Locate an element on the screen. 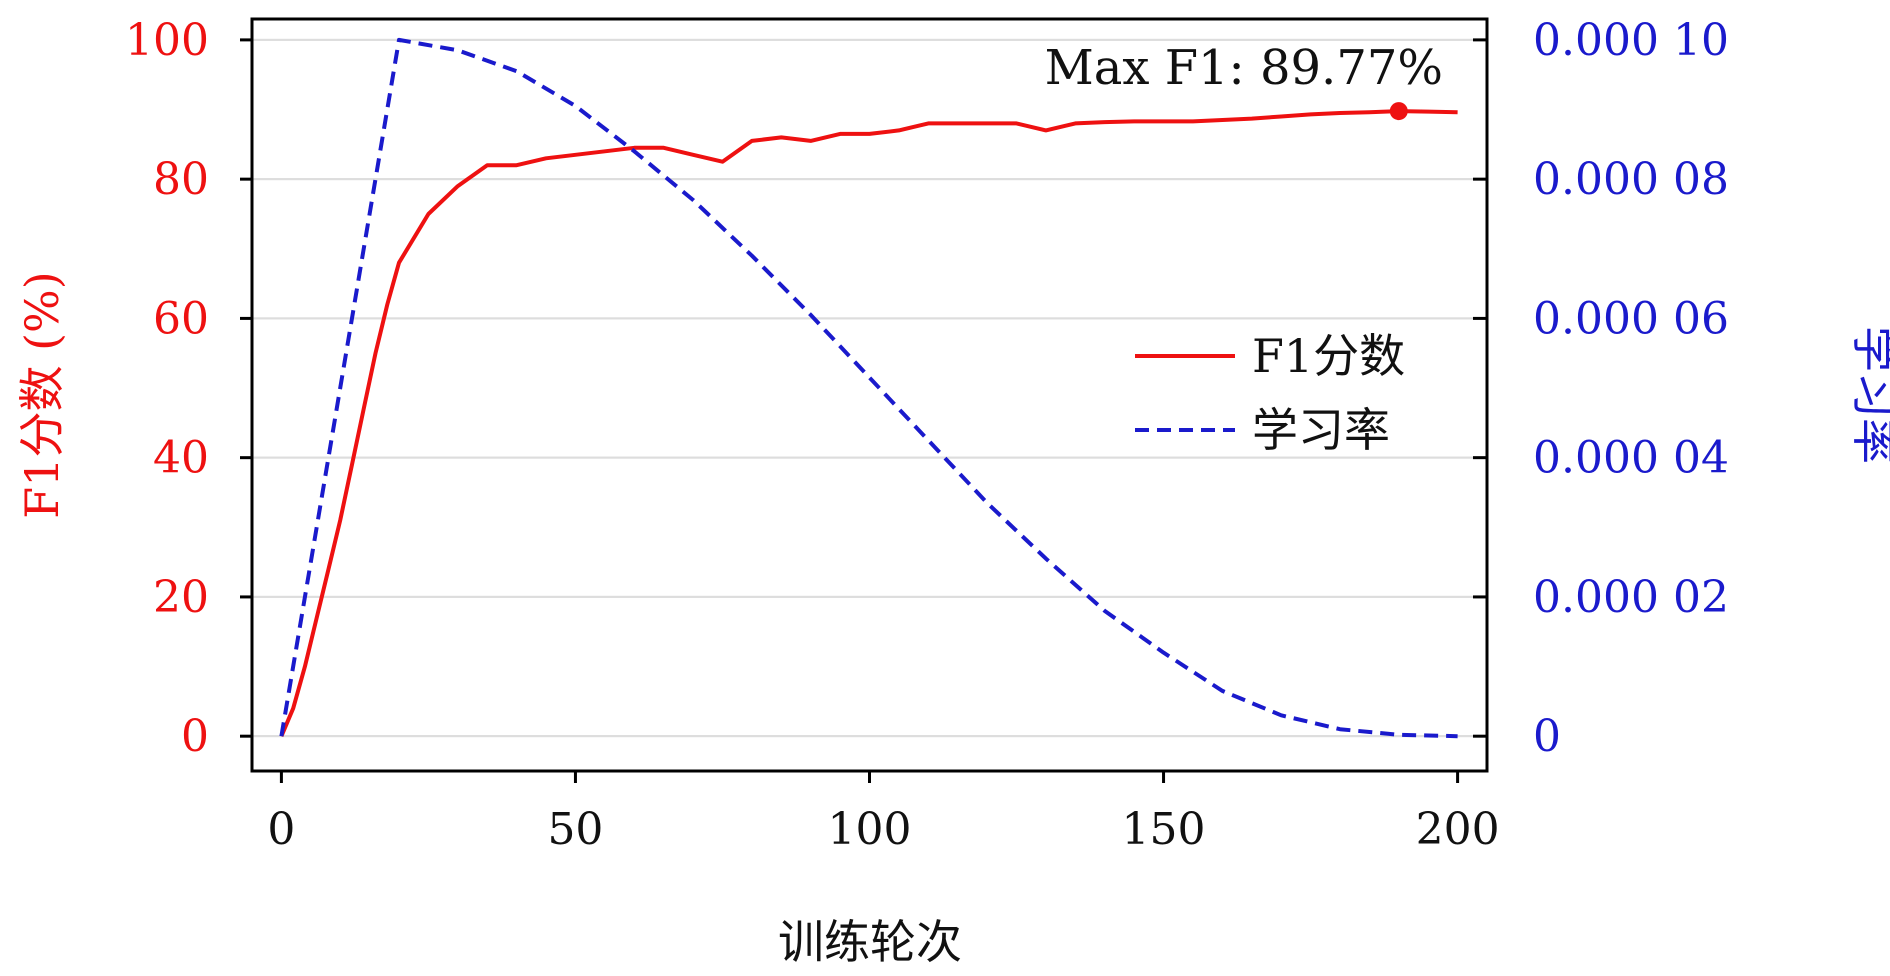 The image size is (1890, 976). x-tick-label-2: 100 is located at coordinates (870, 829).